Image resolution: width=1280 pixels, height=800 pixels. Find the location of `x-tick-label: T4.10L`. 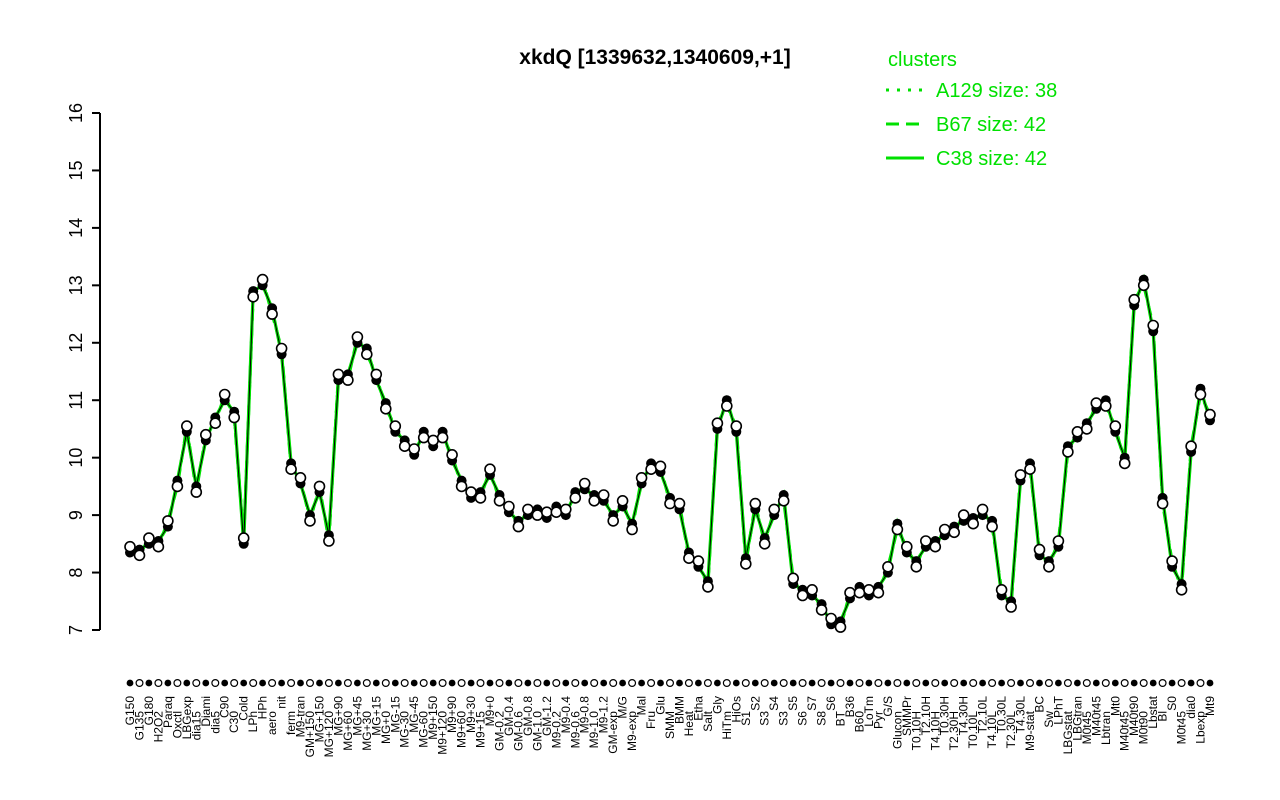

x-tick-label: T4.10L is located at coordinates (992, 730).